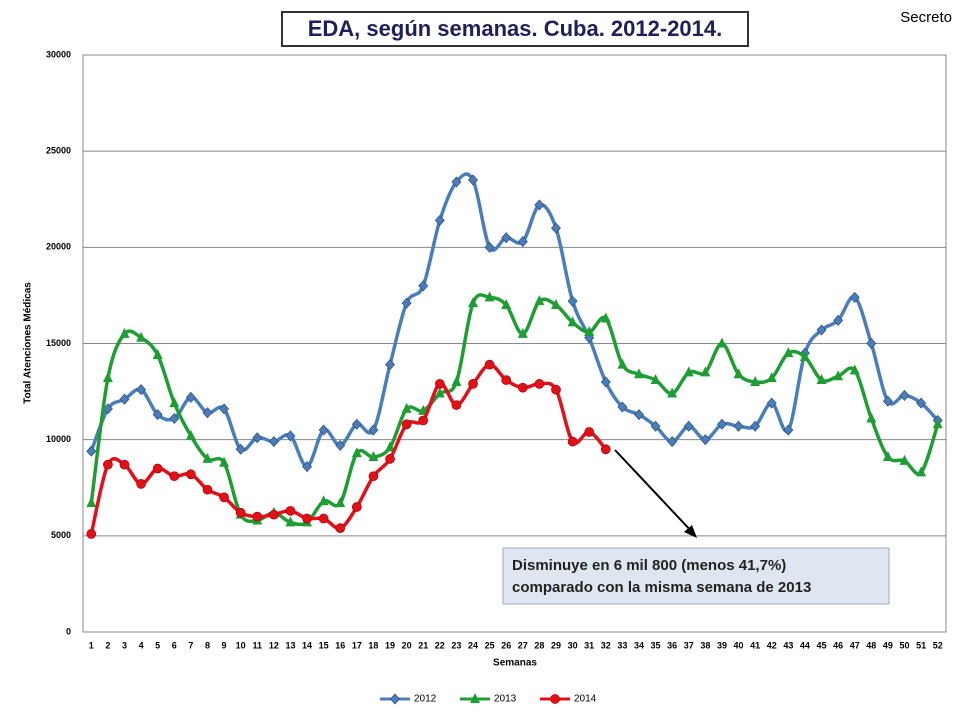 Image resolution: width=960 pixels, height=725 pixels. I want to click on y-tick-label: 5000, so click(61, 535).